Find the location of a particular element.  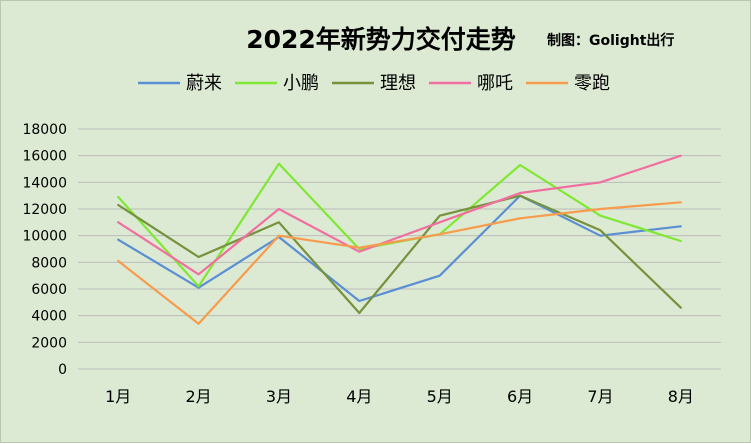

x-tick-label: 7月 is located at coordinates (600, 396).